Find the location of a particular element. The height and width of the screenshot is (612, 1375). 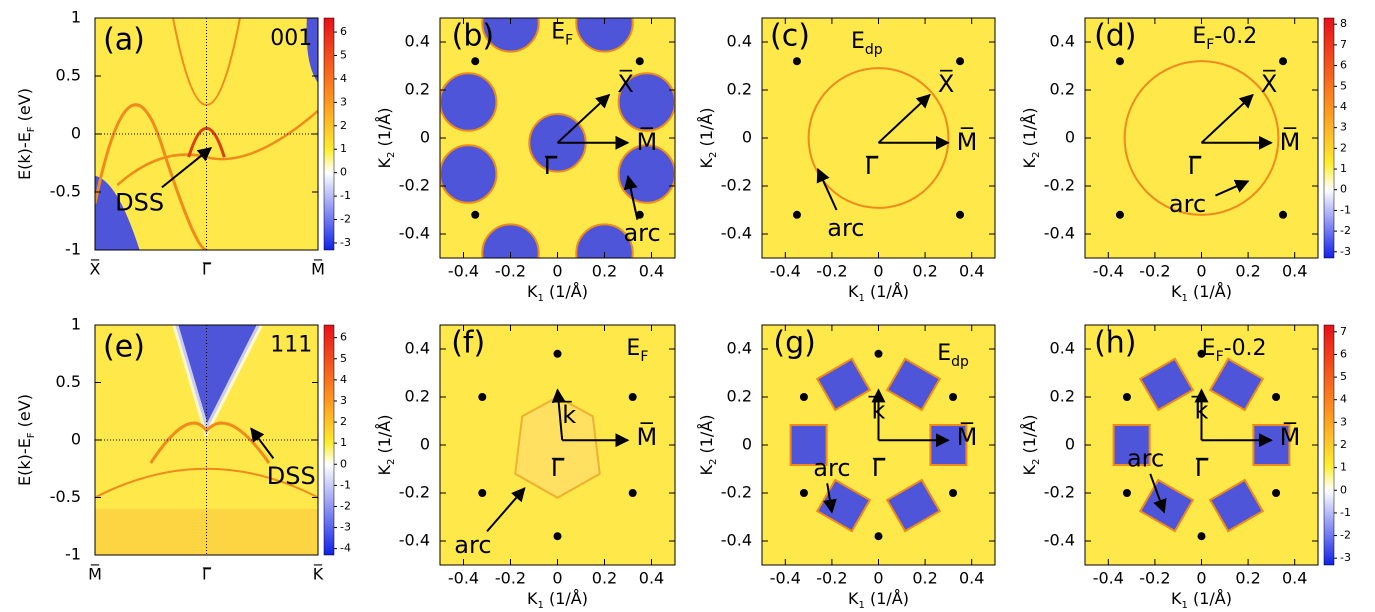

colorbar-tick-label: -1 is located at coordinates (1345, 512).